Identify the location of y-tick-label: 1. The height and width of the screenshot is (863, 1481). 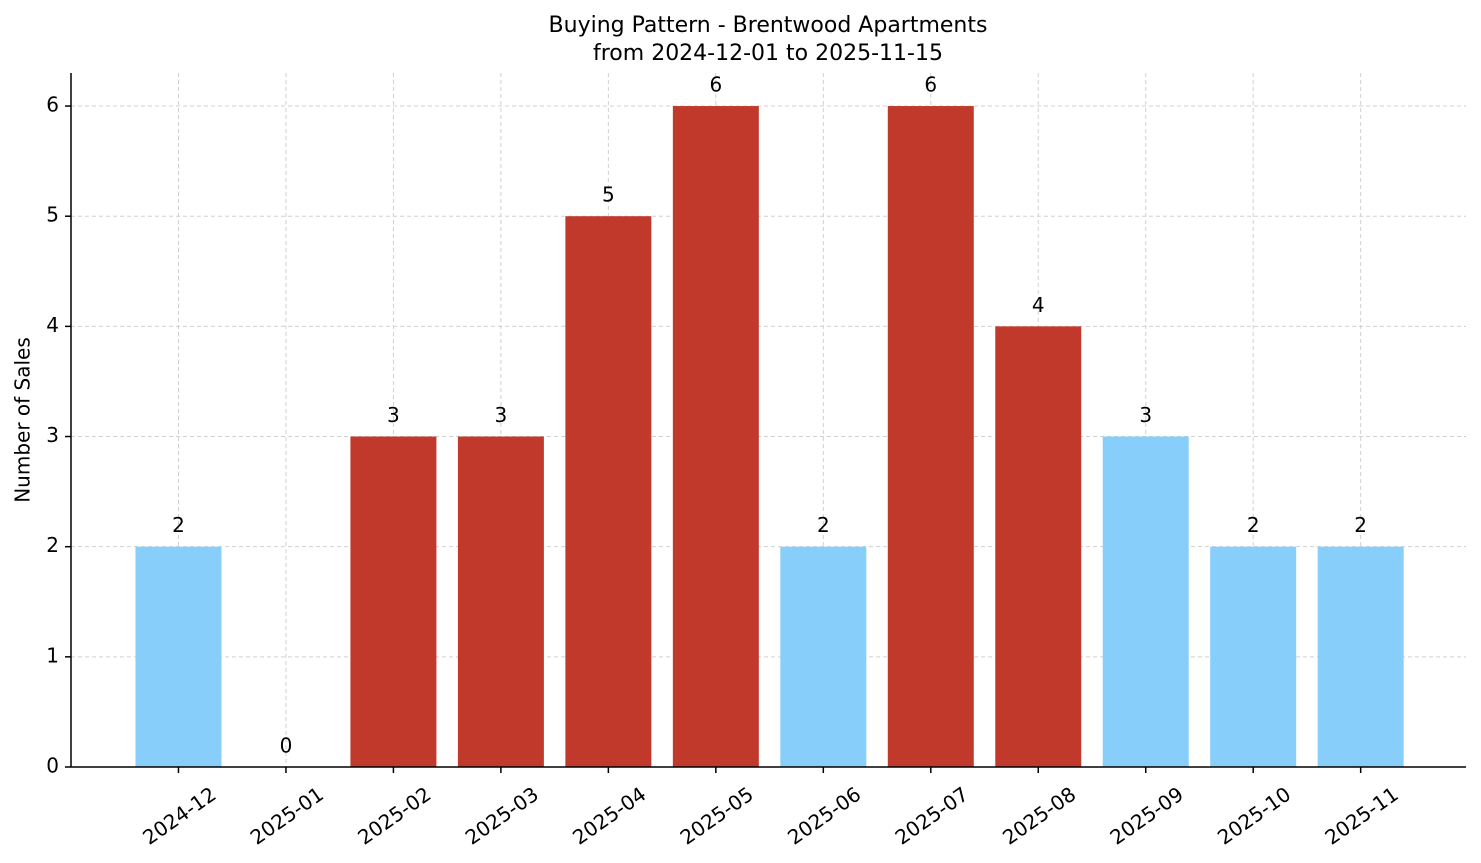
(52, 655).